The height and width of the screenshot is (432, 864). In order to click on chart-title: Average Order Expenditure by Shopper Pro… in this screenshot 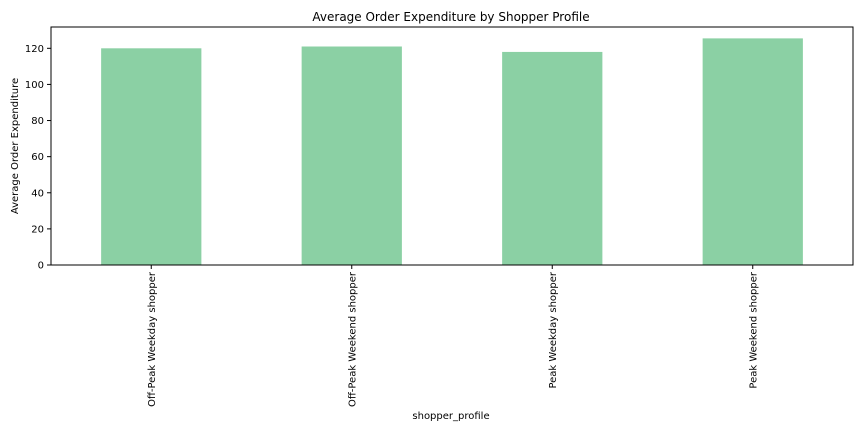, I will do `click(450, 17)`.